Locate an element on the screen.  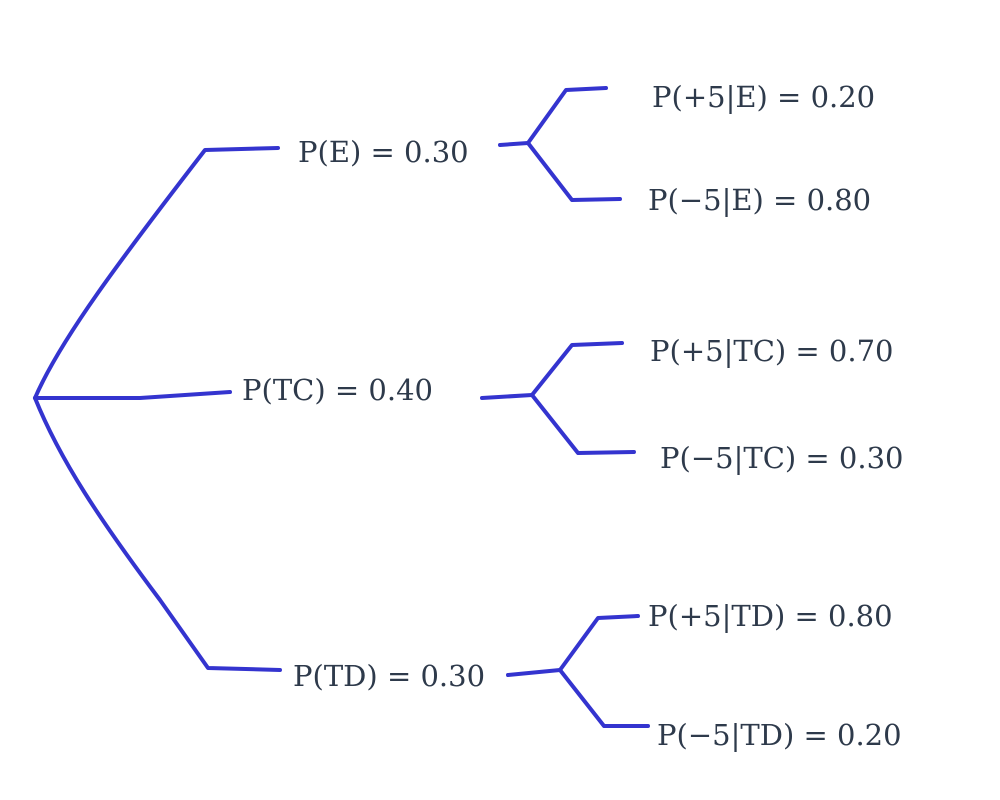
label-p-plus5-given-td: P(+5|TD) = 0.80 is located at coordinates (770, 616).